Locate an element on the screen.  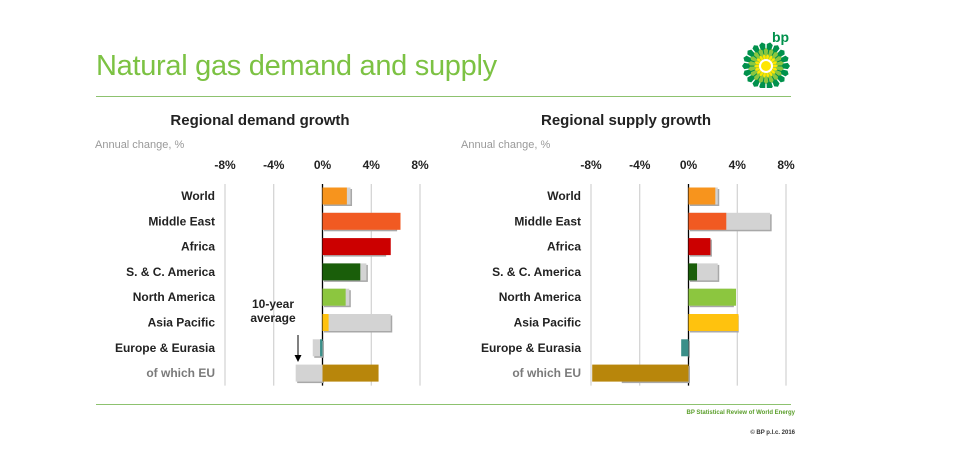
annotation-text: 10-year is located at coordinates (273, 304).